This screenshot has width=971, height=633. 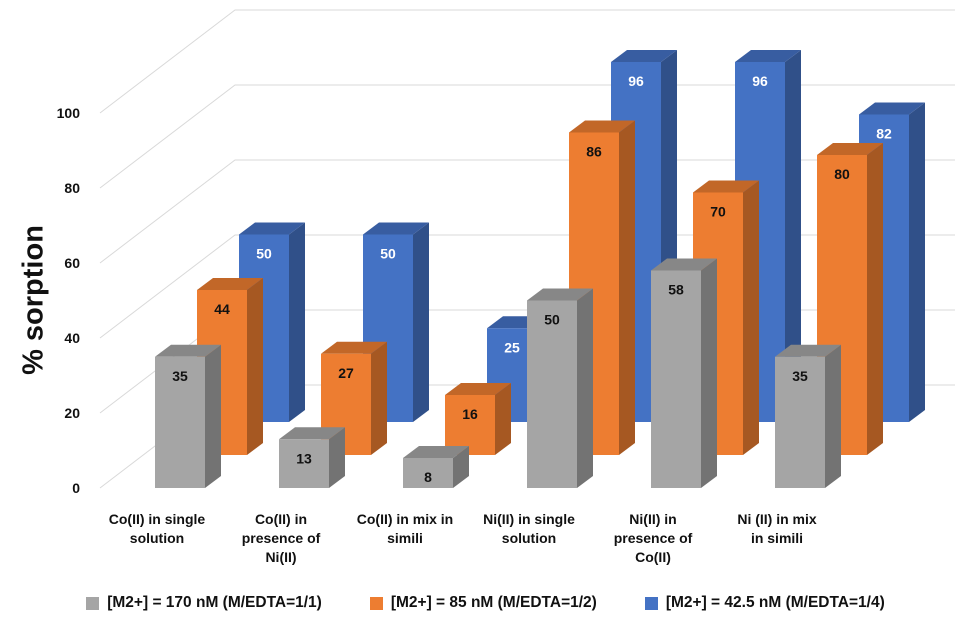 What do you see at coordinates (72, 413) in the screenshot?
I see `y-tick-label: 20` at bounding box center [72, 413].